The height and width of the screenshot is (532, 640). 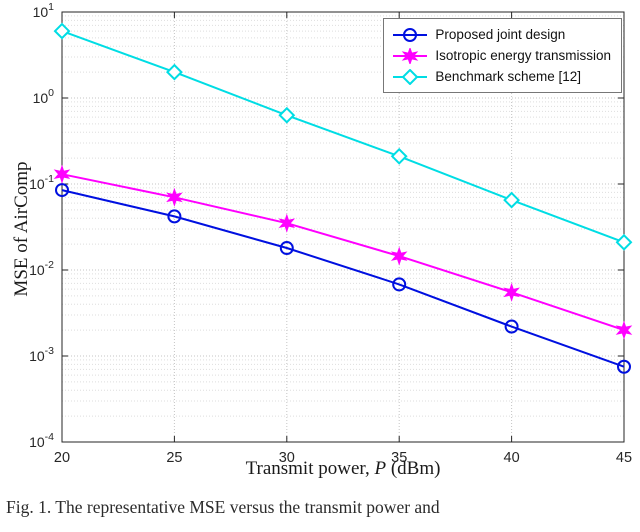 I want to click on x-axis-label-suffix: (dBm), so click(x=413, y=468).